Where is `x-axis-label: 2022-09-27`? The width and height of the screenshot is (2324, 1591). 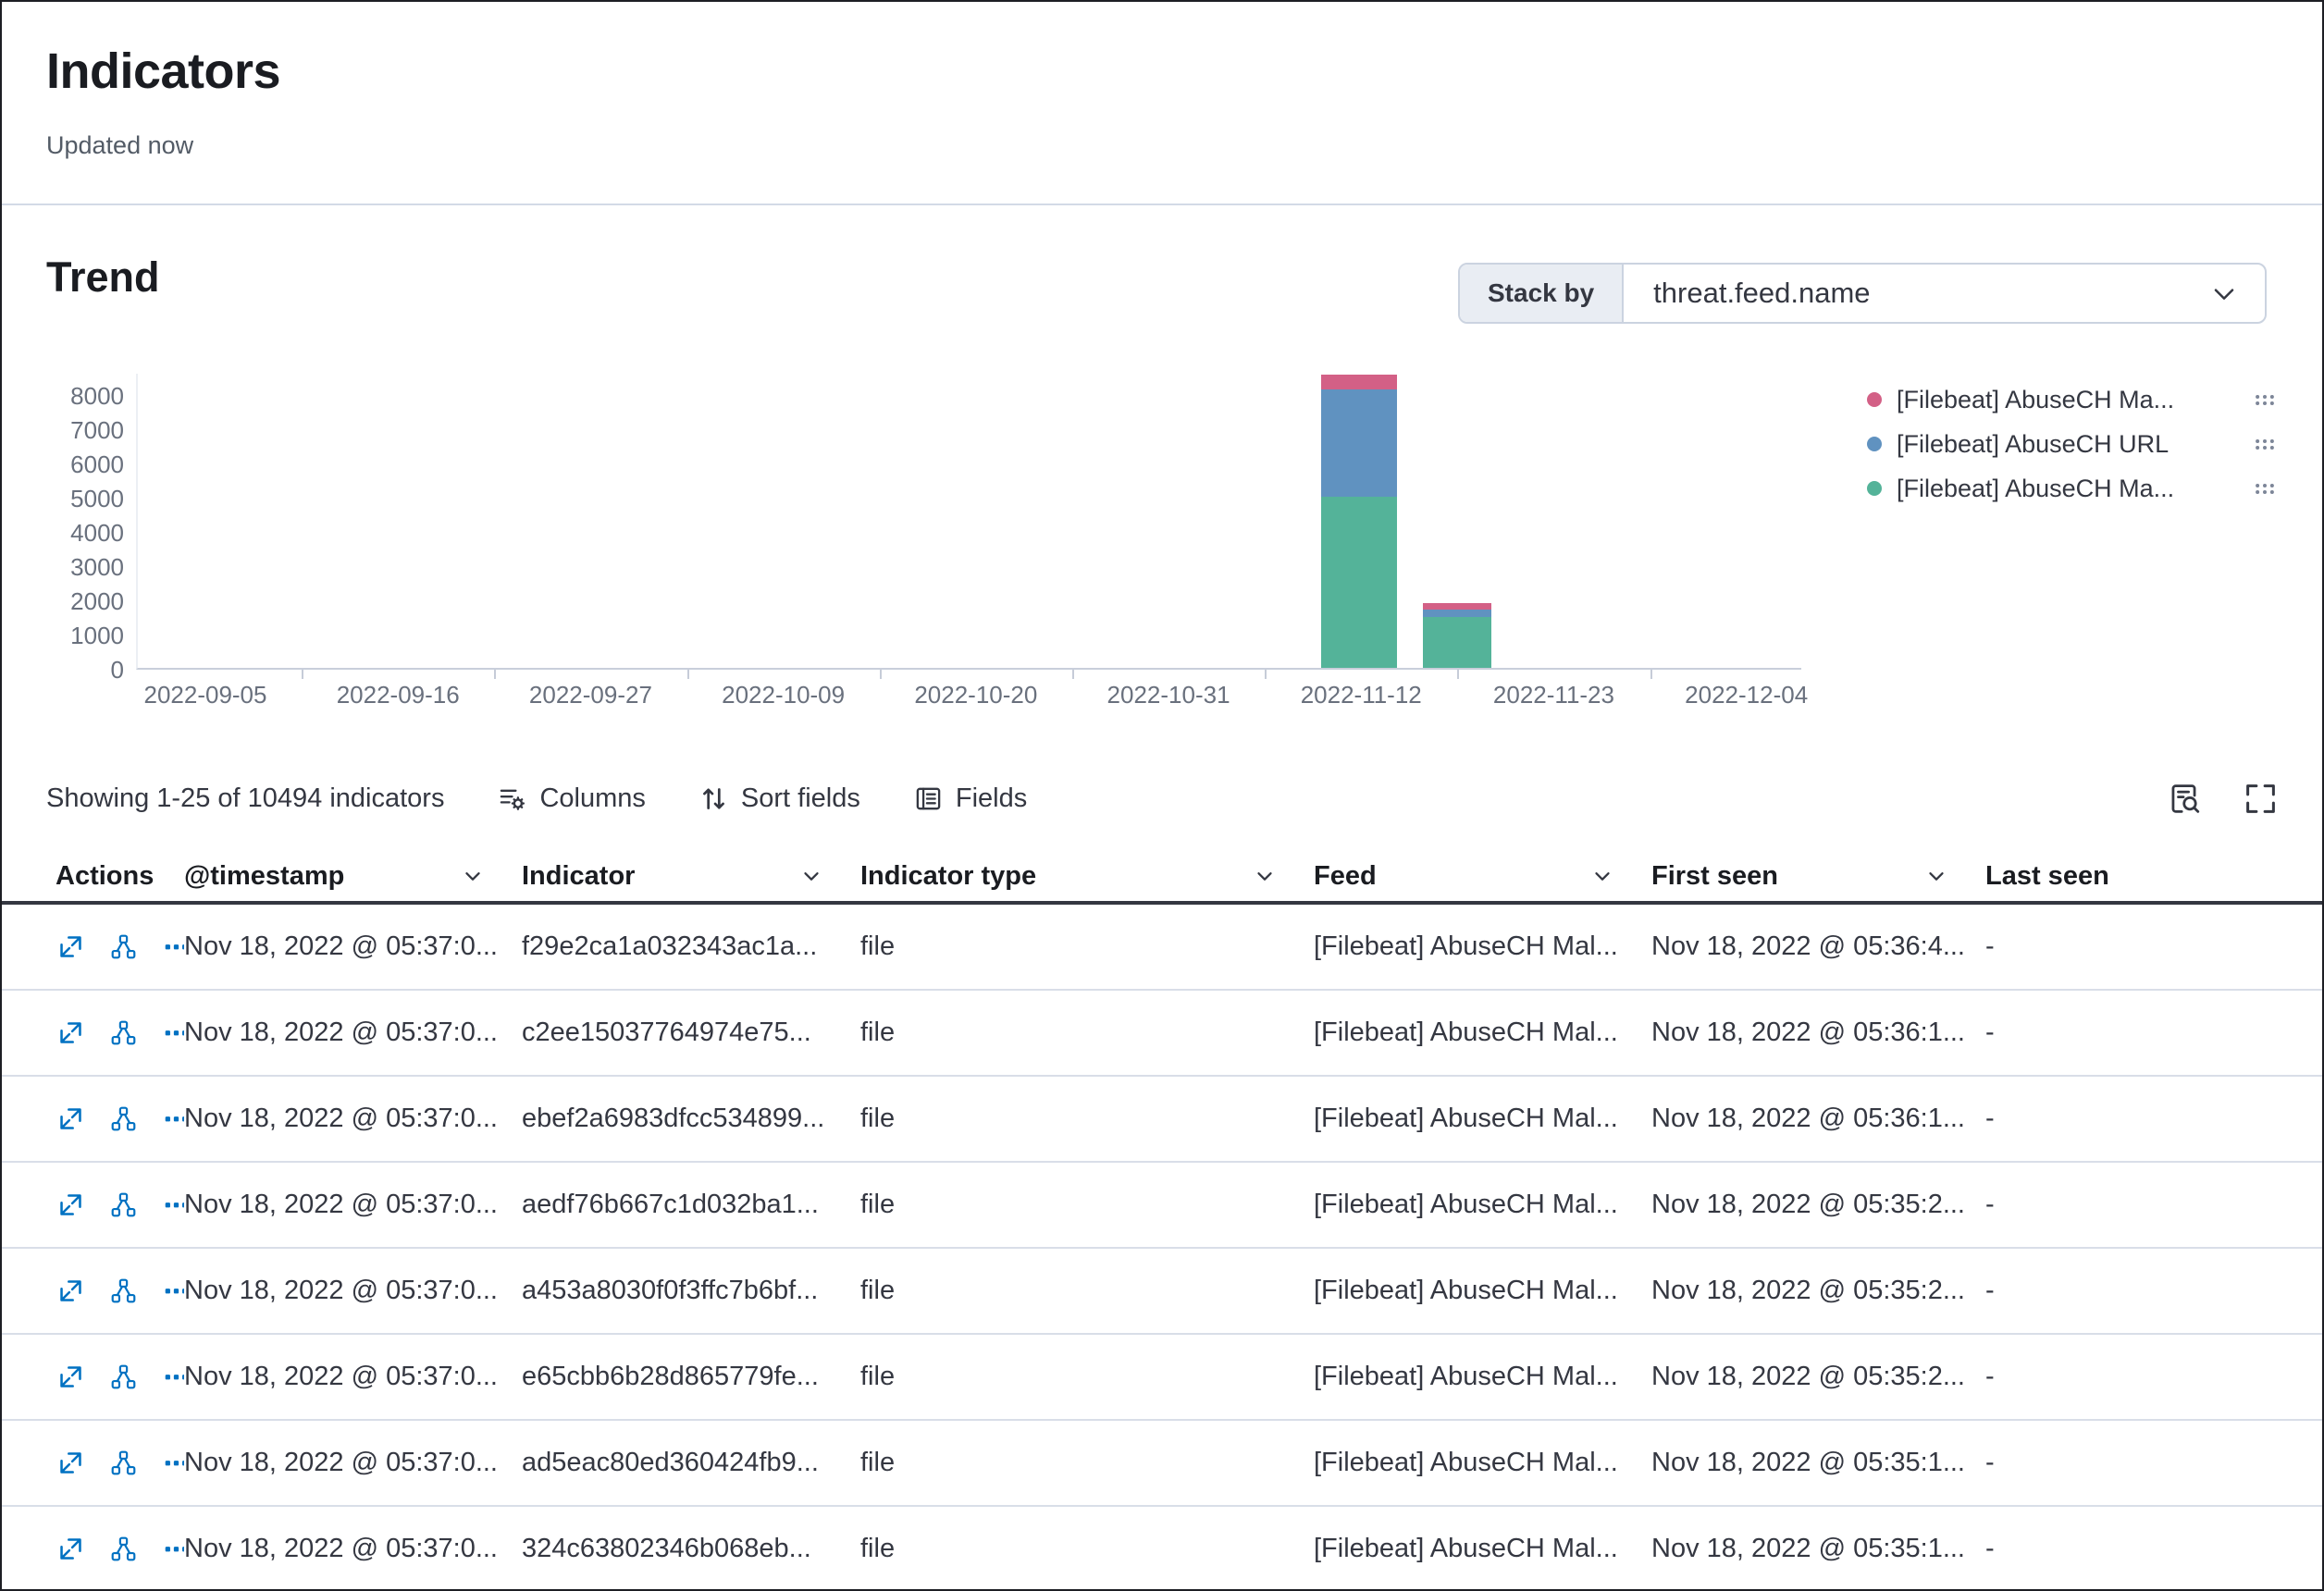 x-axis-label: 2022-09-27 is located at coordinates (590, 695).